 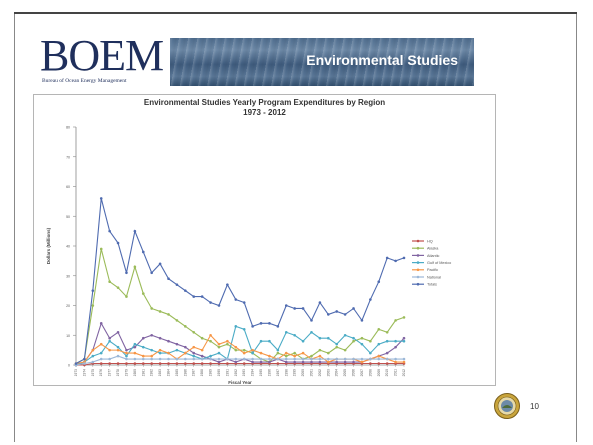 I want to click on x-tick-label: 1990, so click(x=219, y=373).